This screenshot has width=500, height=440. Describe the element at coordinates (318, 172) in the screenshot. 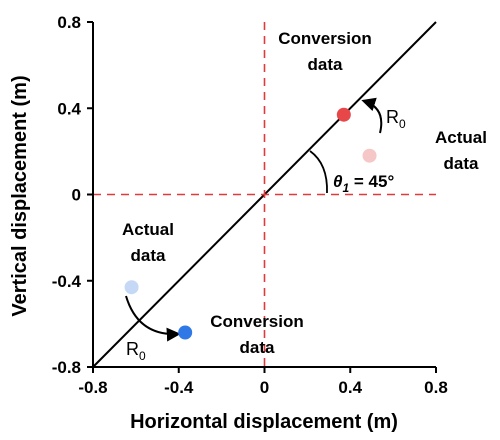

I see `angle-arc` at that location.